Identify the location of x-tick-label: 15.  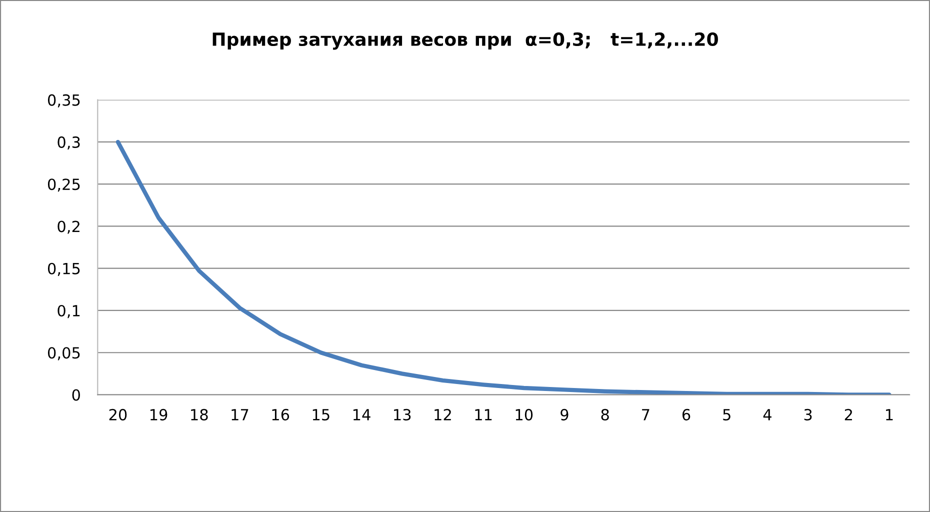
(321, 414).